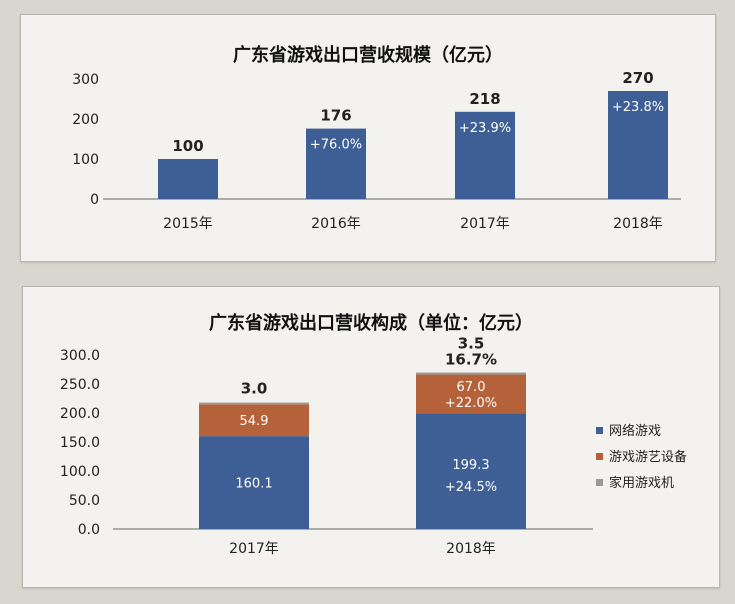 The width and height of the screenshot is (735, 604). I want to click on segment-value-label: 3.0, so click(254, 389).